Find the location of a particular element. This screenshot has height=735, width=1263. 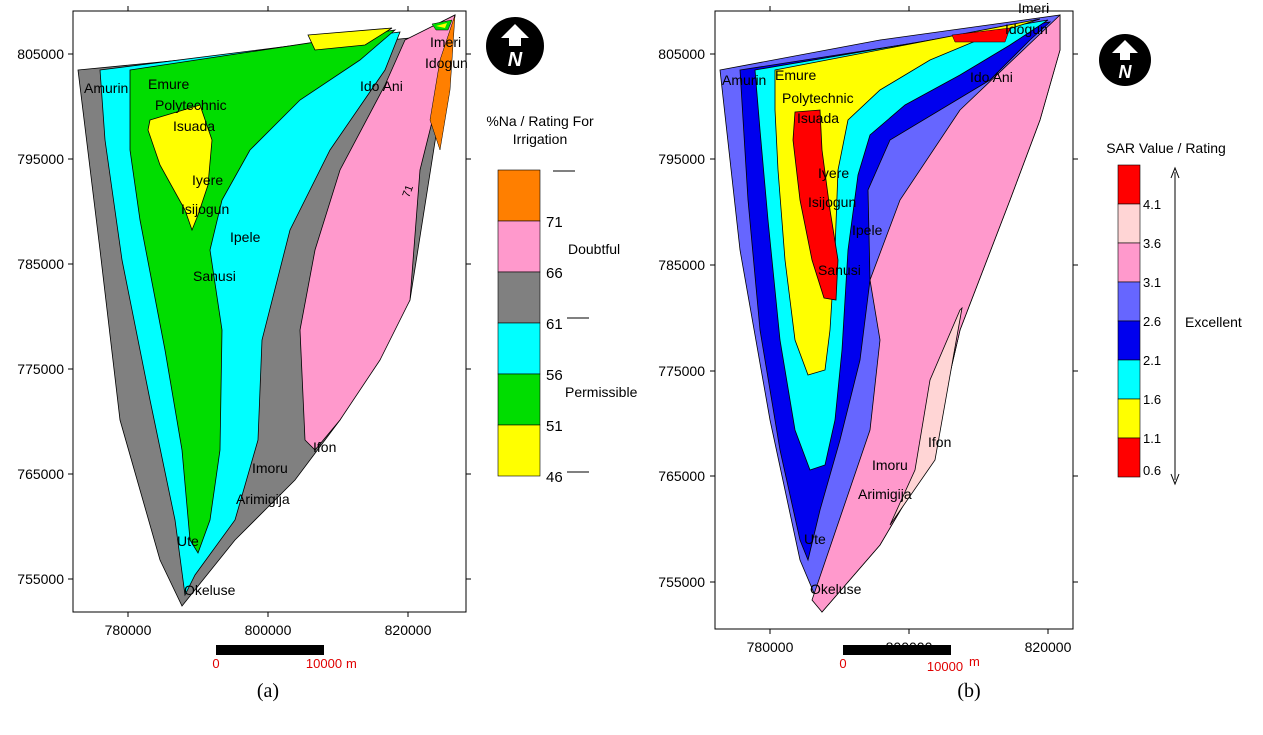

lightpink-zone-b is located at coordinates (926, 416).